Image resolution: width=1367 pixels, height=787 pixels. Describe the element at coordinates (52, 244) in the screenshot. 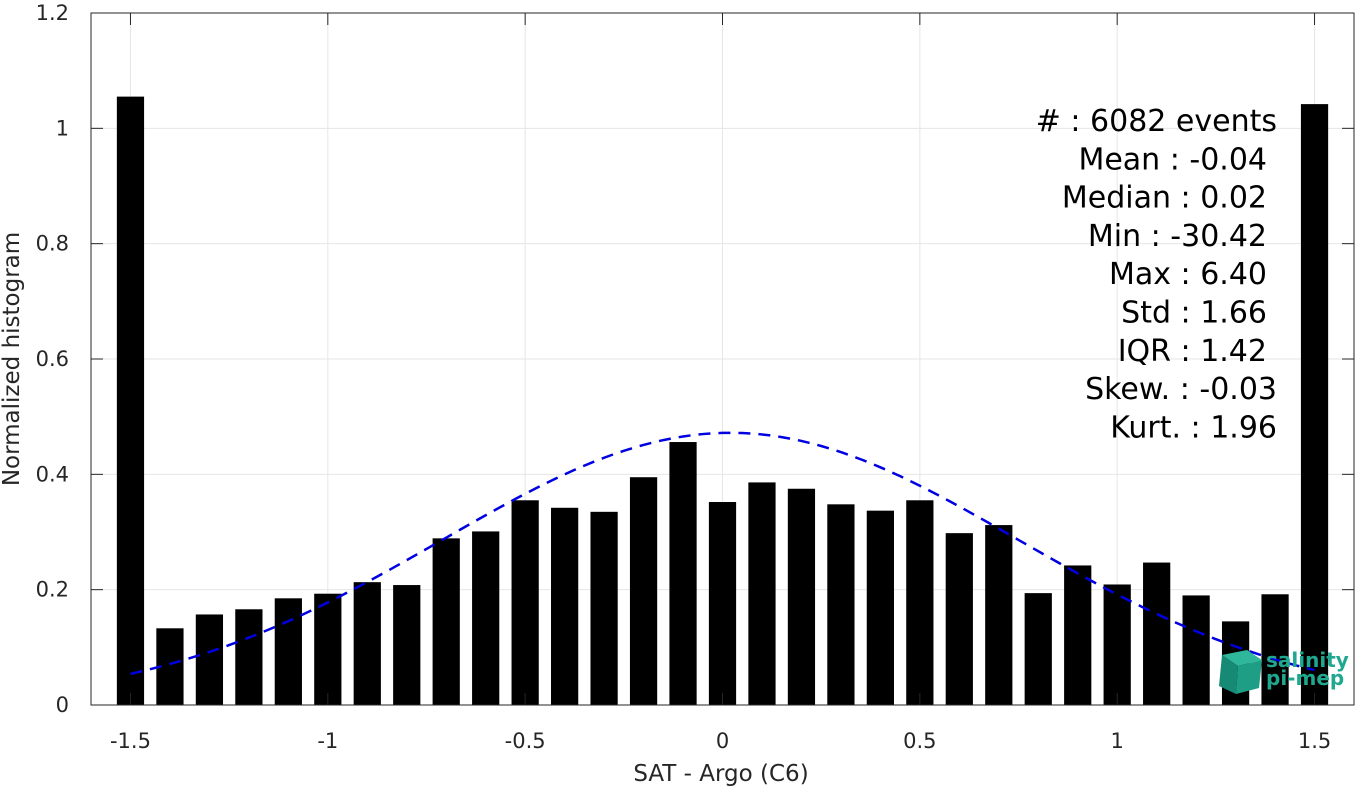

I see `y-tick-label: 0.8` at that location.